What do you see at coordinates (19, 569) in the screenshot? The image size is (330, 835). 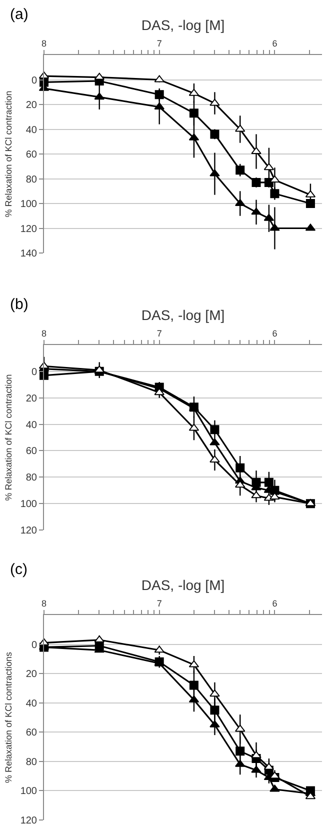 I see `text: (c)` at bounding box center [19, 569].